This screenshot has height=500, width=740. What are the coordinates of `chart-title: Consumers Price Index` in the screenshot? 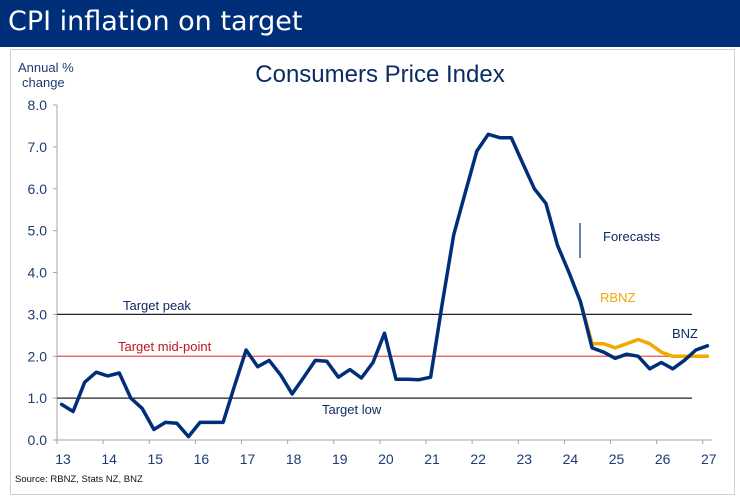 It's located at (380, 74).